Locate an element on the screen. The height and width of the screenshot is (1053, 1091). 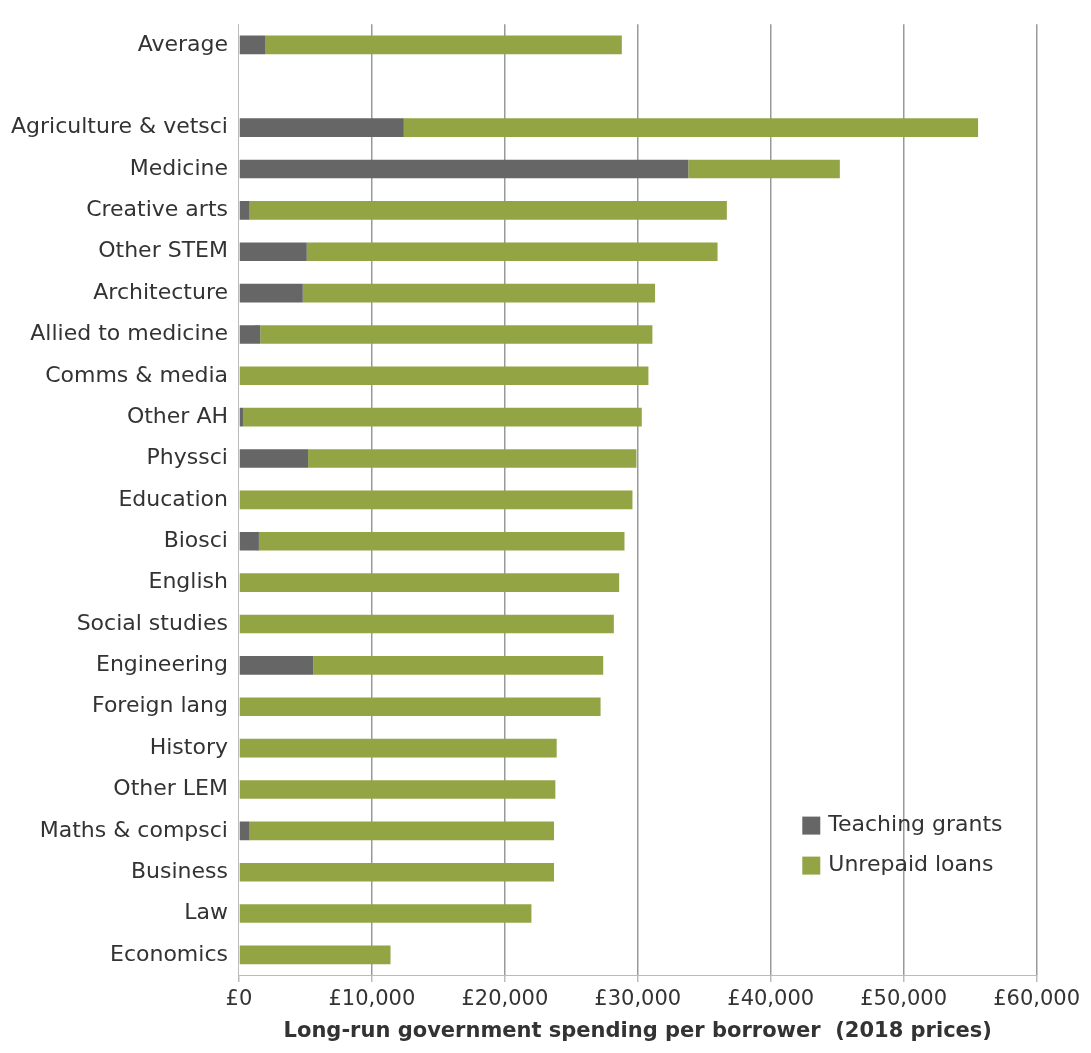
y-tick-label: Creative arts is located at coordinates (157, 209).